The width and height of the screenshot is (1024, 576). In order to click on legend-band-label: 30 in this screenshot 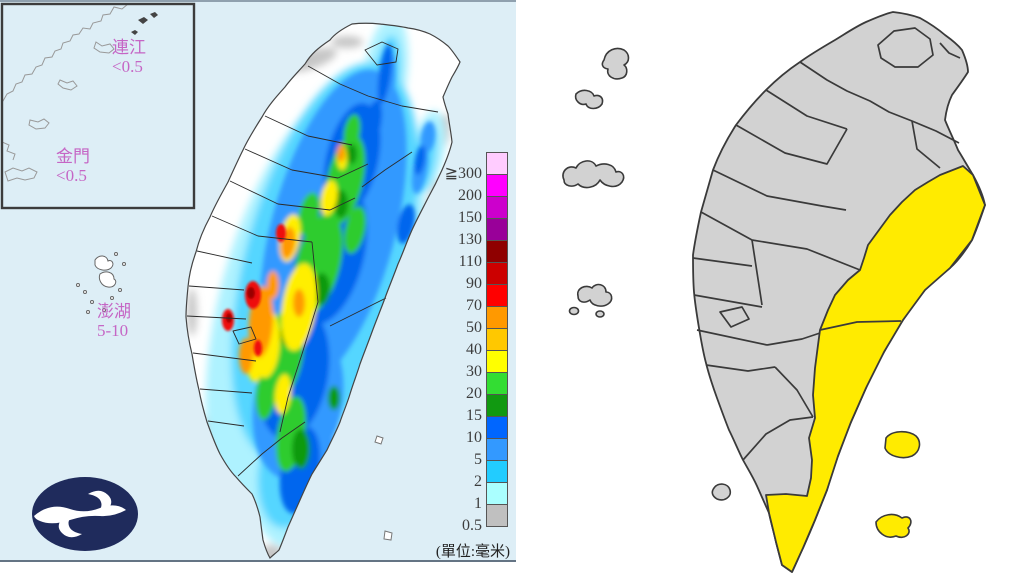, I will do `click(474, 371)`.